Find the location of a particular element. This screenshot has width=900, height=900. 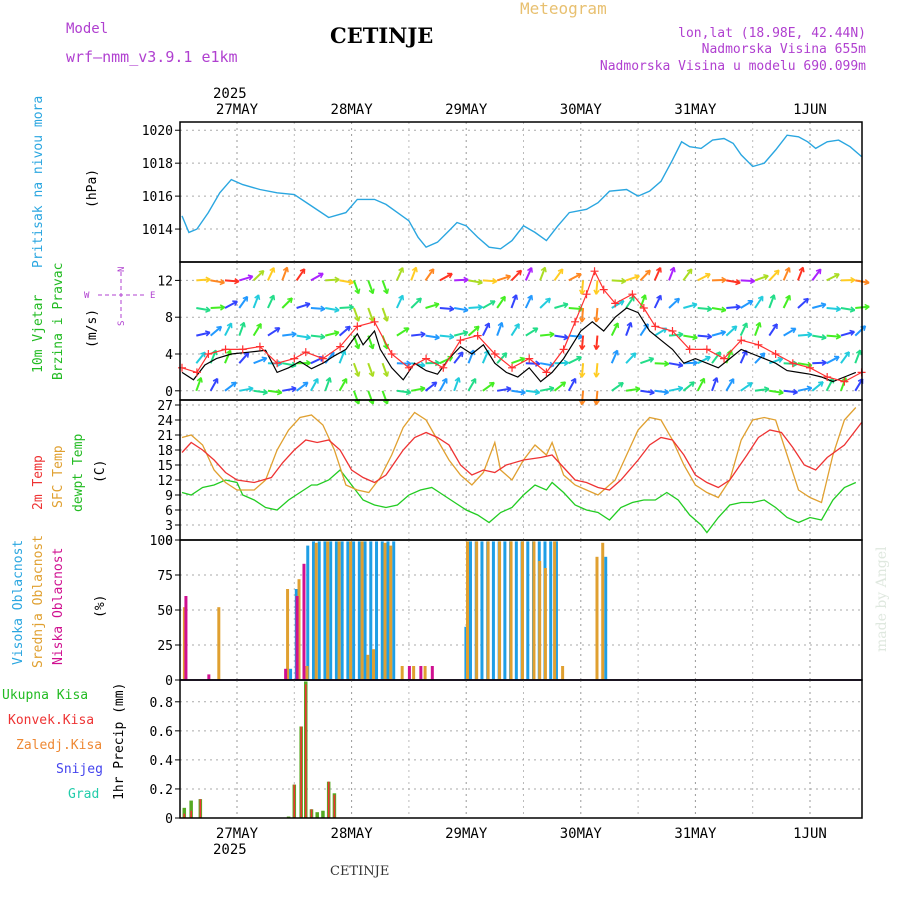

cloud-unit: (%) is located at coordinates (100, 606).